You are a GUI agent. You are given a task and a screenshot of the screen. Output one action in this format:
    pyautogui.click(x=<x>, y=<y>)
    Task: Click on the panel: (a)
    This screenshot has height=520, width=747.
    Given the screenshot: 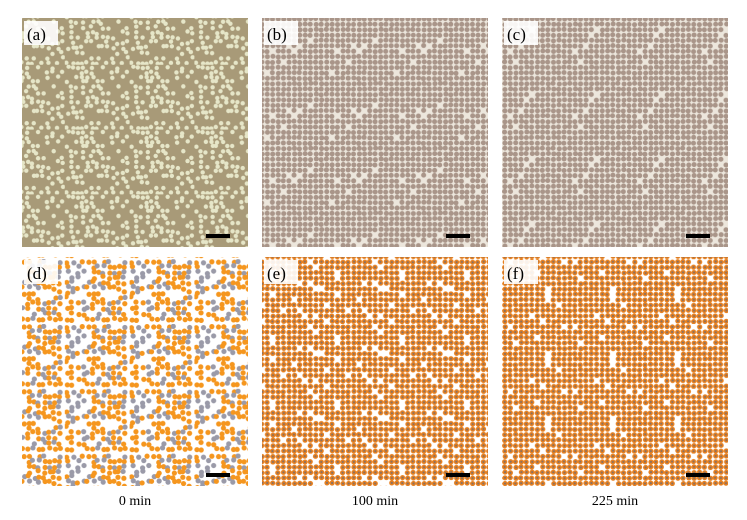 What is the action you would take?
    pyautogui.click(x=135, y=132)
    